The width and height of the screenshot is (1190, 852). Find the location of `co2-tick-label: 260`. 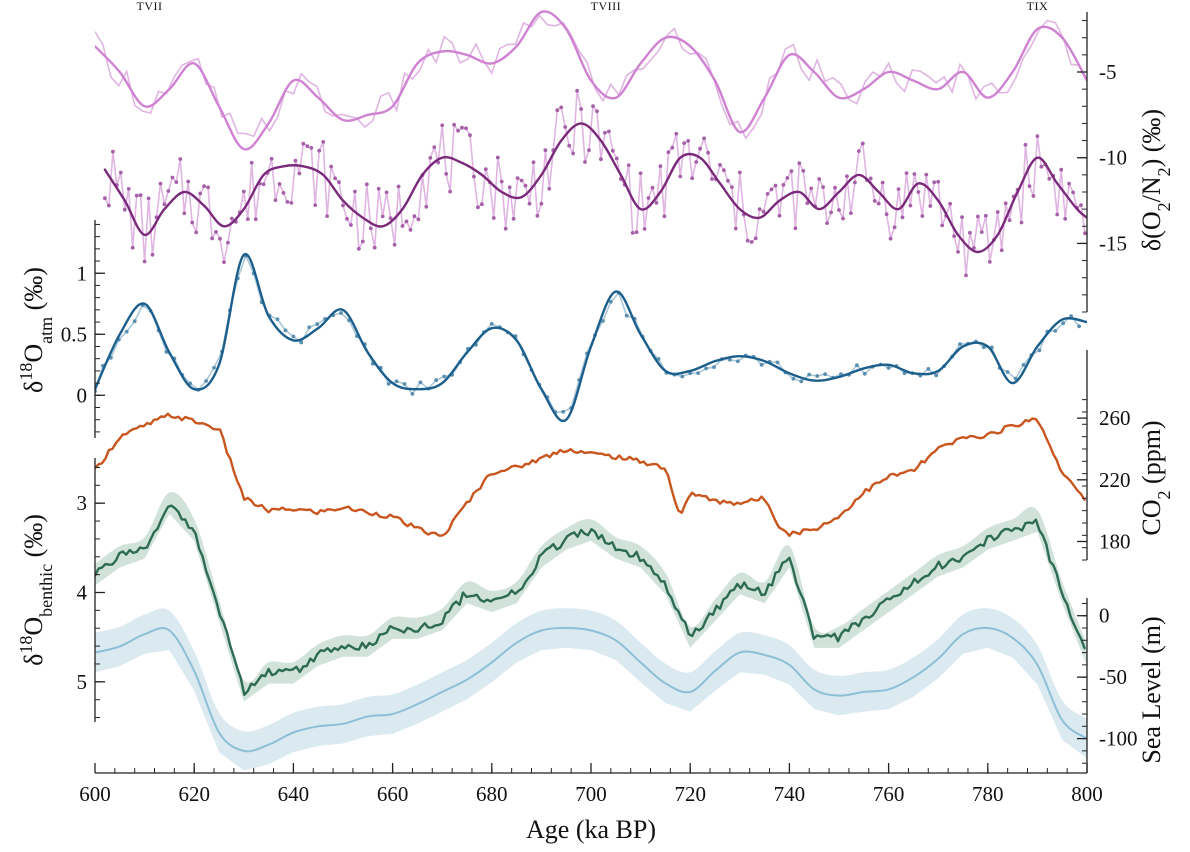

co2-tick-label: 260 is located at coordinates (1115, 418).